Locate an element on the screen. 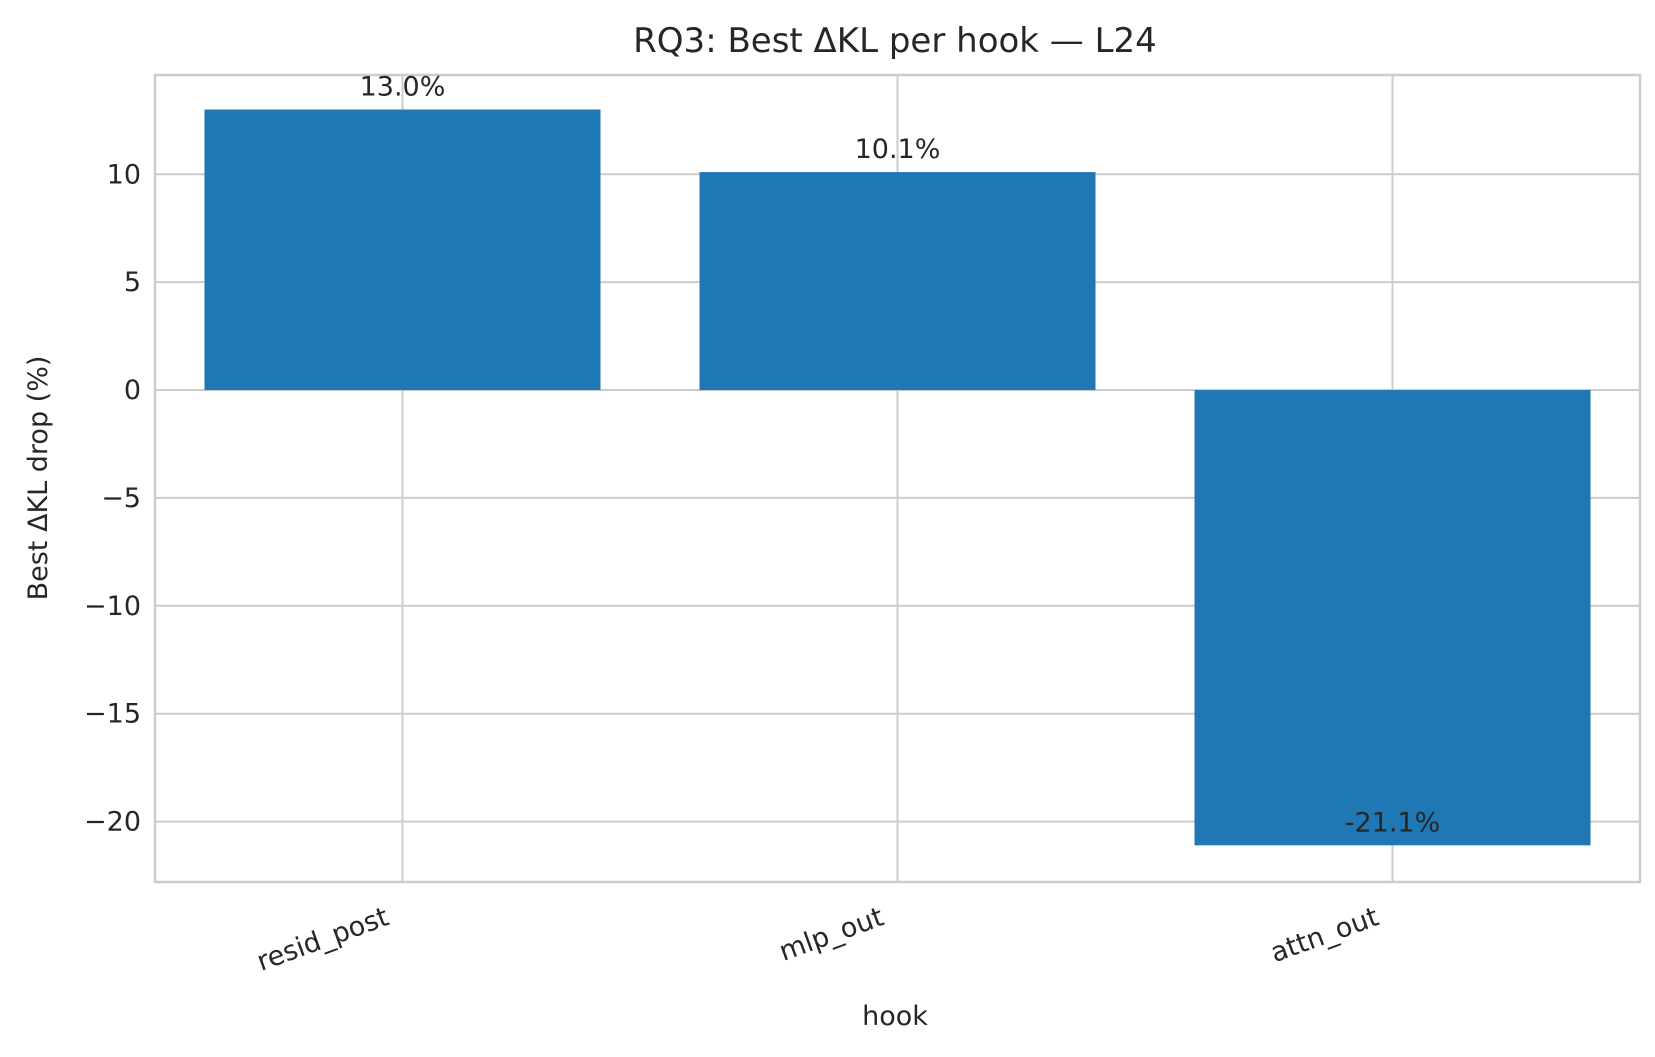  bar-resid-post is located at coordinates (402, 250).